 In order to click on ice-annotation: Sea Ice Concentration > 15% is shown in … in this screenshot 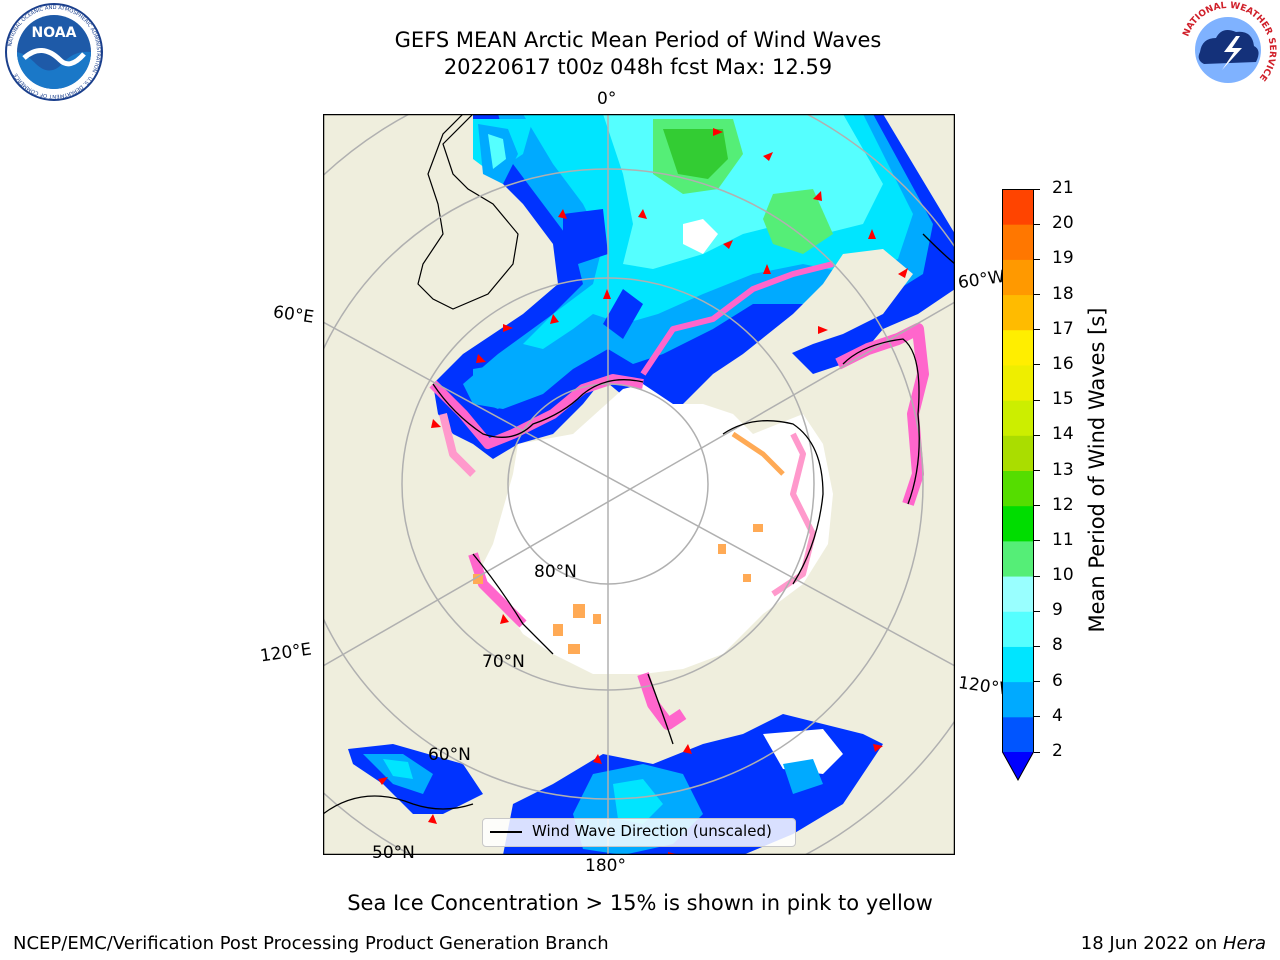, I will do `click(640, 903)`.